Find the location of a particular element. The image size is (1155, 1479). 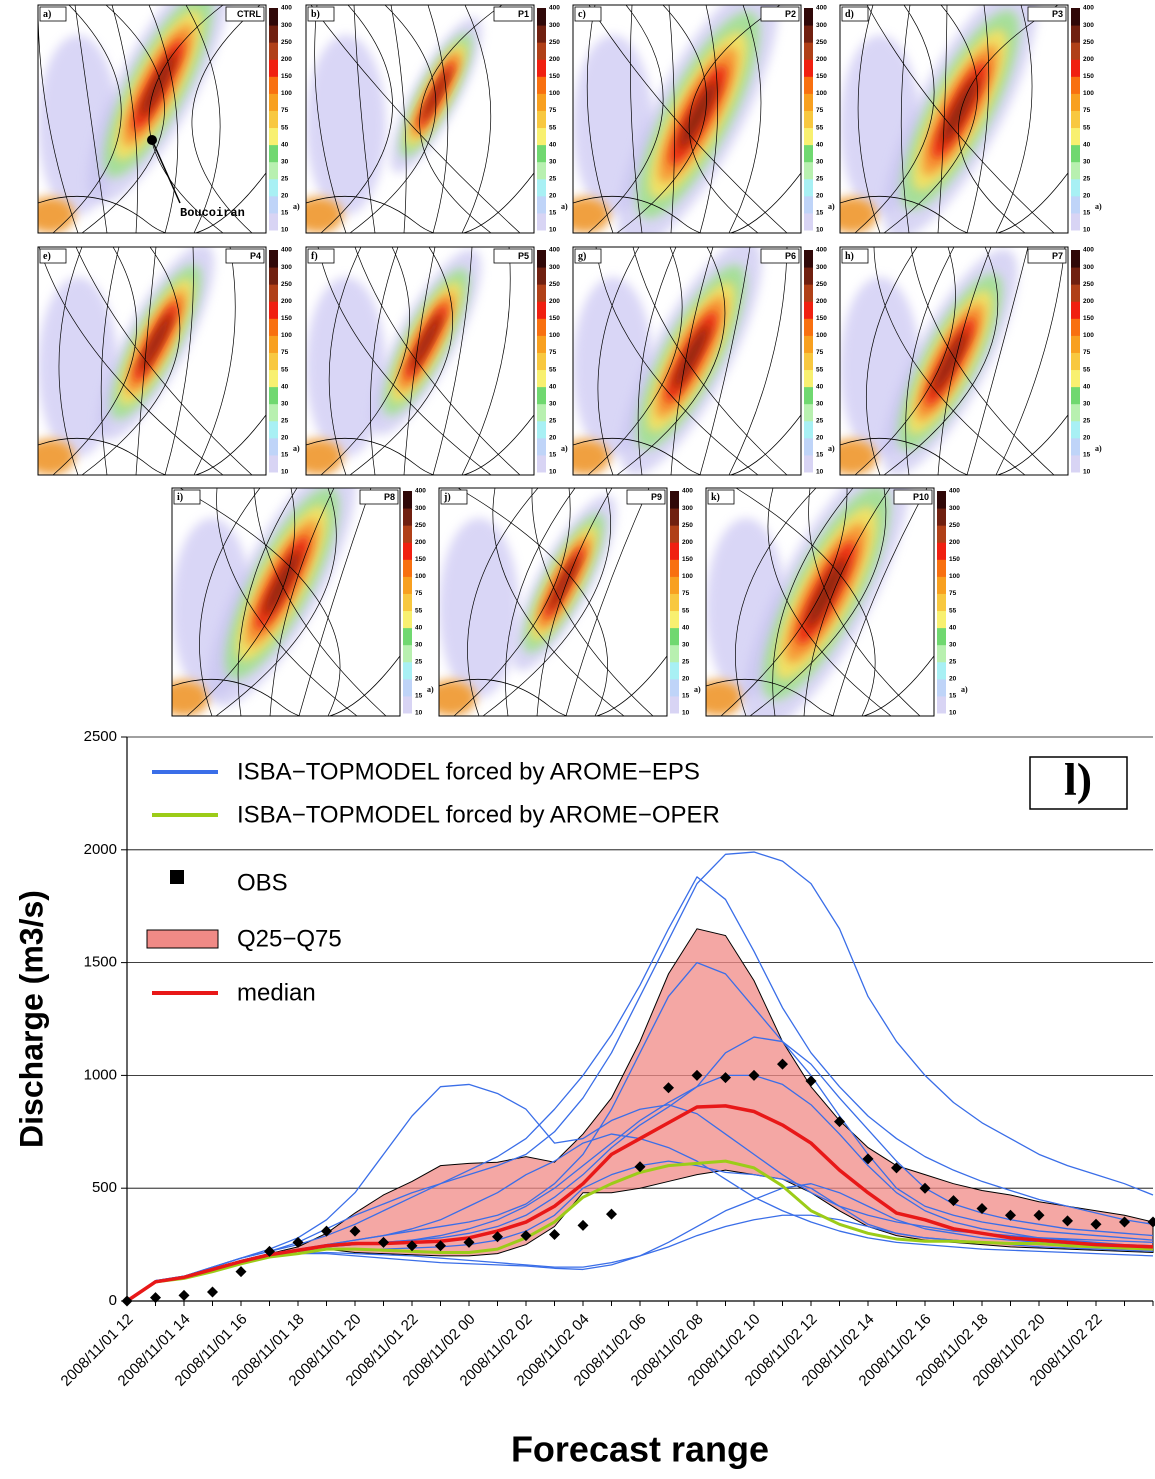

y-tick-label: 1000 is located at coordinates (100, 1074).